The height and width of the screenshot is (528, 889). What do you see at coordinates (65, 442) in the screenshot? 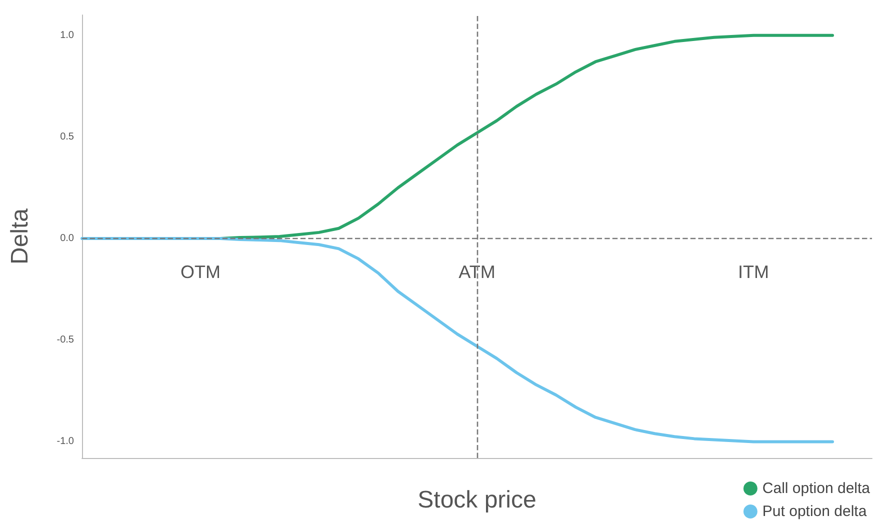
I see `y-tick-label: -1.0` at bounding box center [65, 442].